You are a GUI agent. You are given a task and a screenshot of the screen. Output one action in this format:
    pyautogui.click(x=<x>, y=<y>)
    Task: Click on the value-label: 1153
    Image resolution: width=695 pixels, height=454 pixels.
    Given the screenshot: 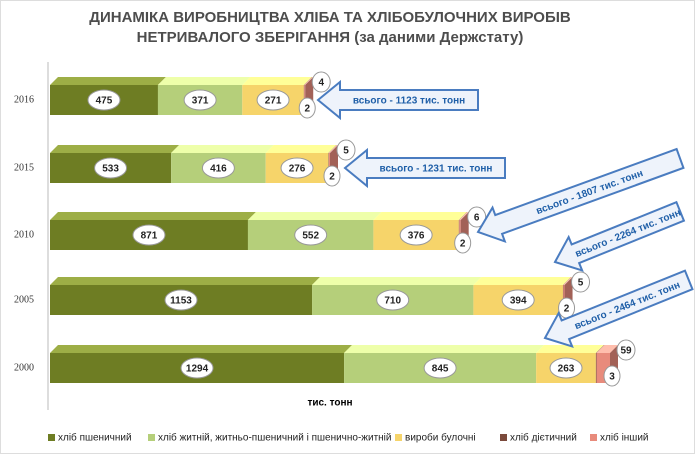 What is the action you would take?
    pyautogui.click(x=181, y=301)
    